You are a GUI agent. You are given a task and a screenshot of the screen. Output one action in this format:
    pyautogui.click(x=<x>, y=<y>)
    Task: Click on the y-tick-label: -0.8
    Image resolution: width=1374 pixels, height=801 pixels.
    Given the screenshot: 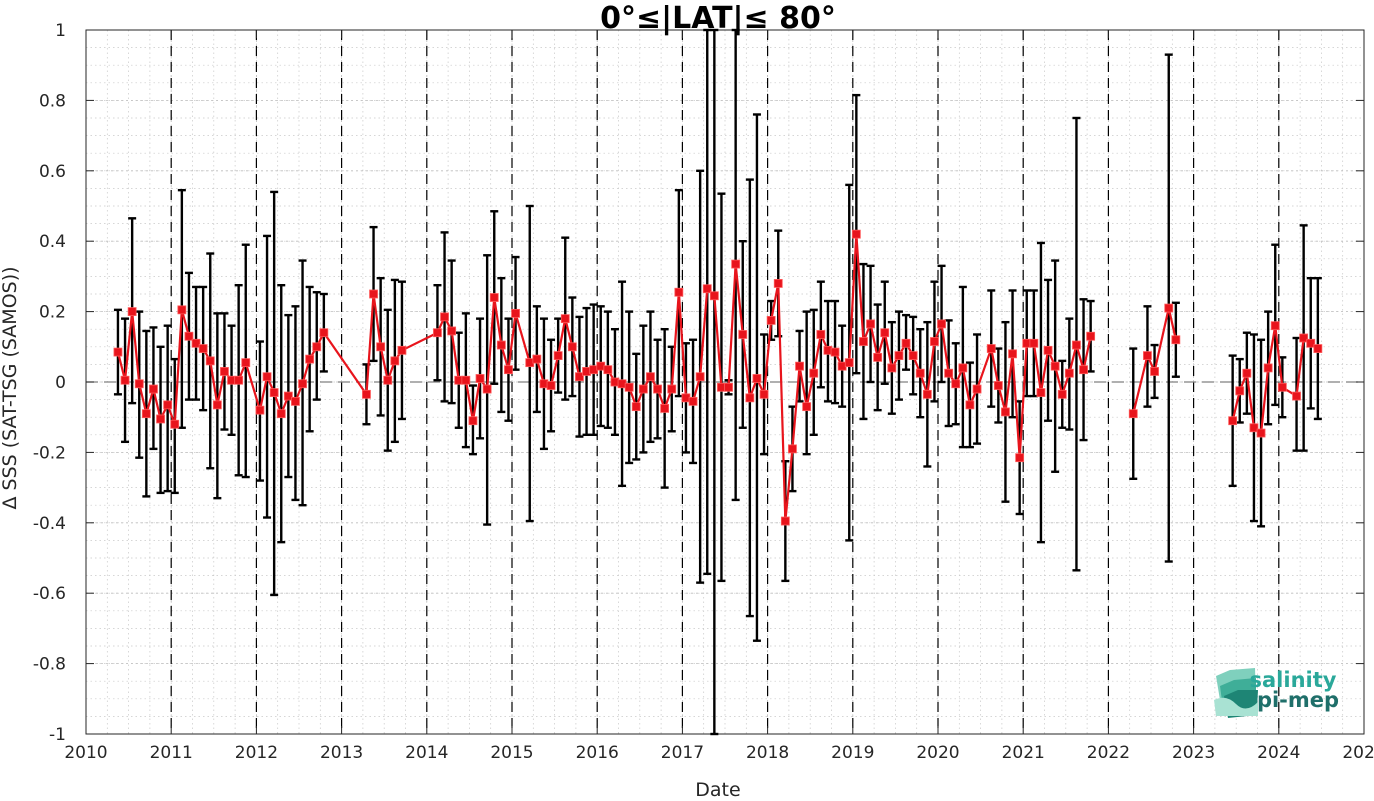 What is the action you would take?
    pyautogui.click(x=49, y=665)
    